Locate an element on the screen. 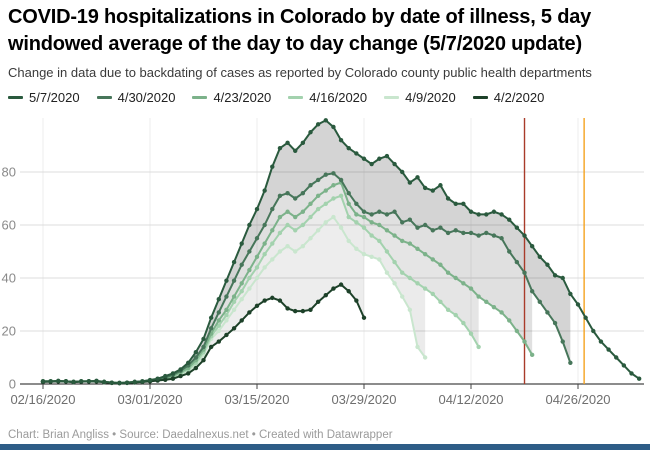 The height and width of the screenshot is (450, 650). y-axis-label: 60 is located at coordinates (9, 225).